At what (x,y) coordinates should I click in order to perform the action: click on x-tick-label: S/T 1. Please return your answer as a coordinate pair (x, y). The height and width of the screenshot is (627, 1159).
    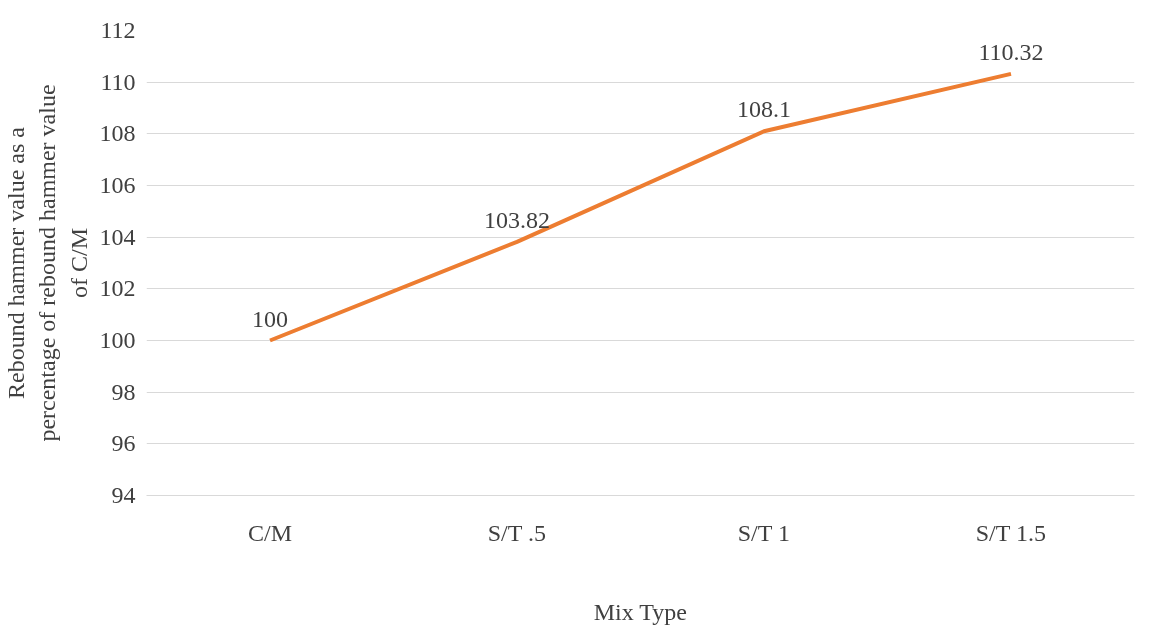
    Looking at the image, I should click on (763, 532).